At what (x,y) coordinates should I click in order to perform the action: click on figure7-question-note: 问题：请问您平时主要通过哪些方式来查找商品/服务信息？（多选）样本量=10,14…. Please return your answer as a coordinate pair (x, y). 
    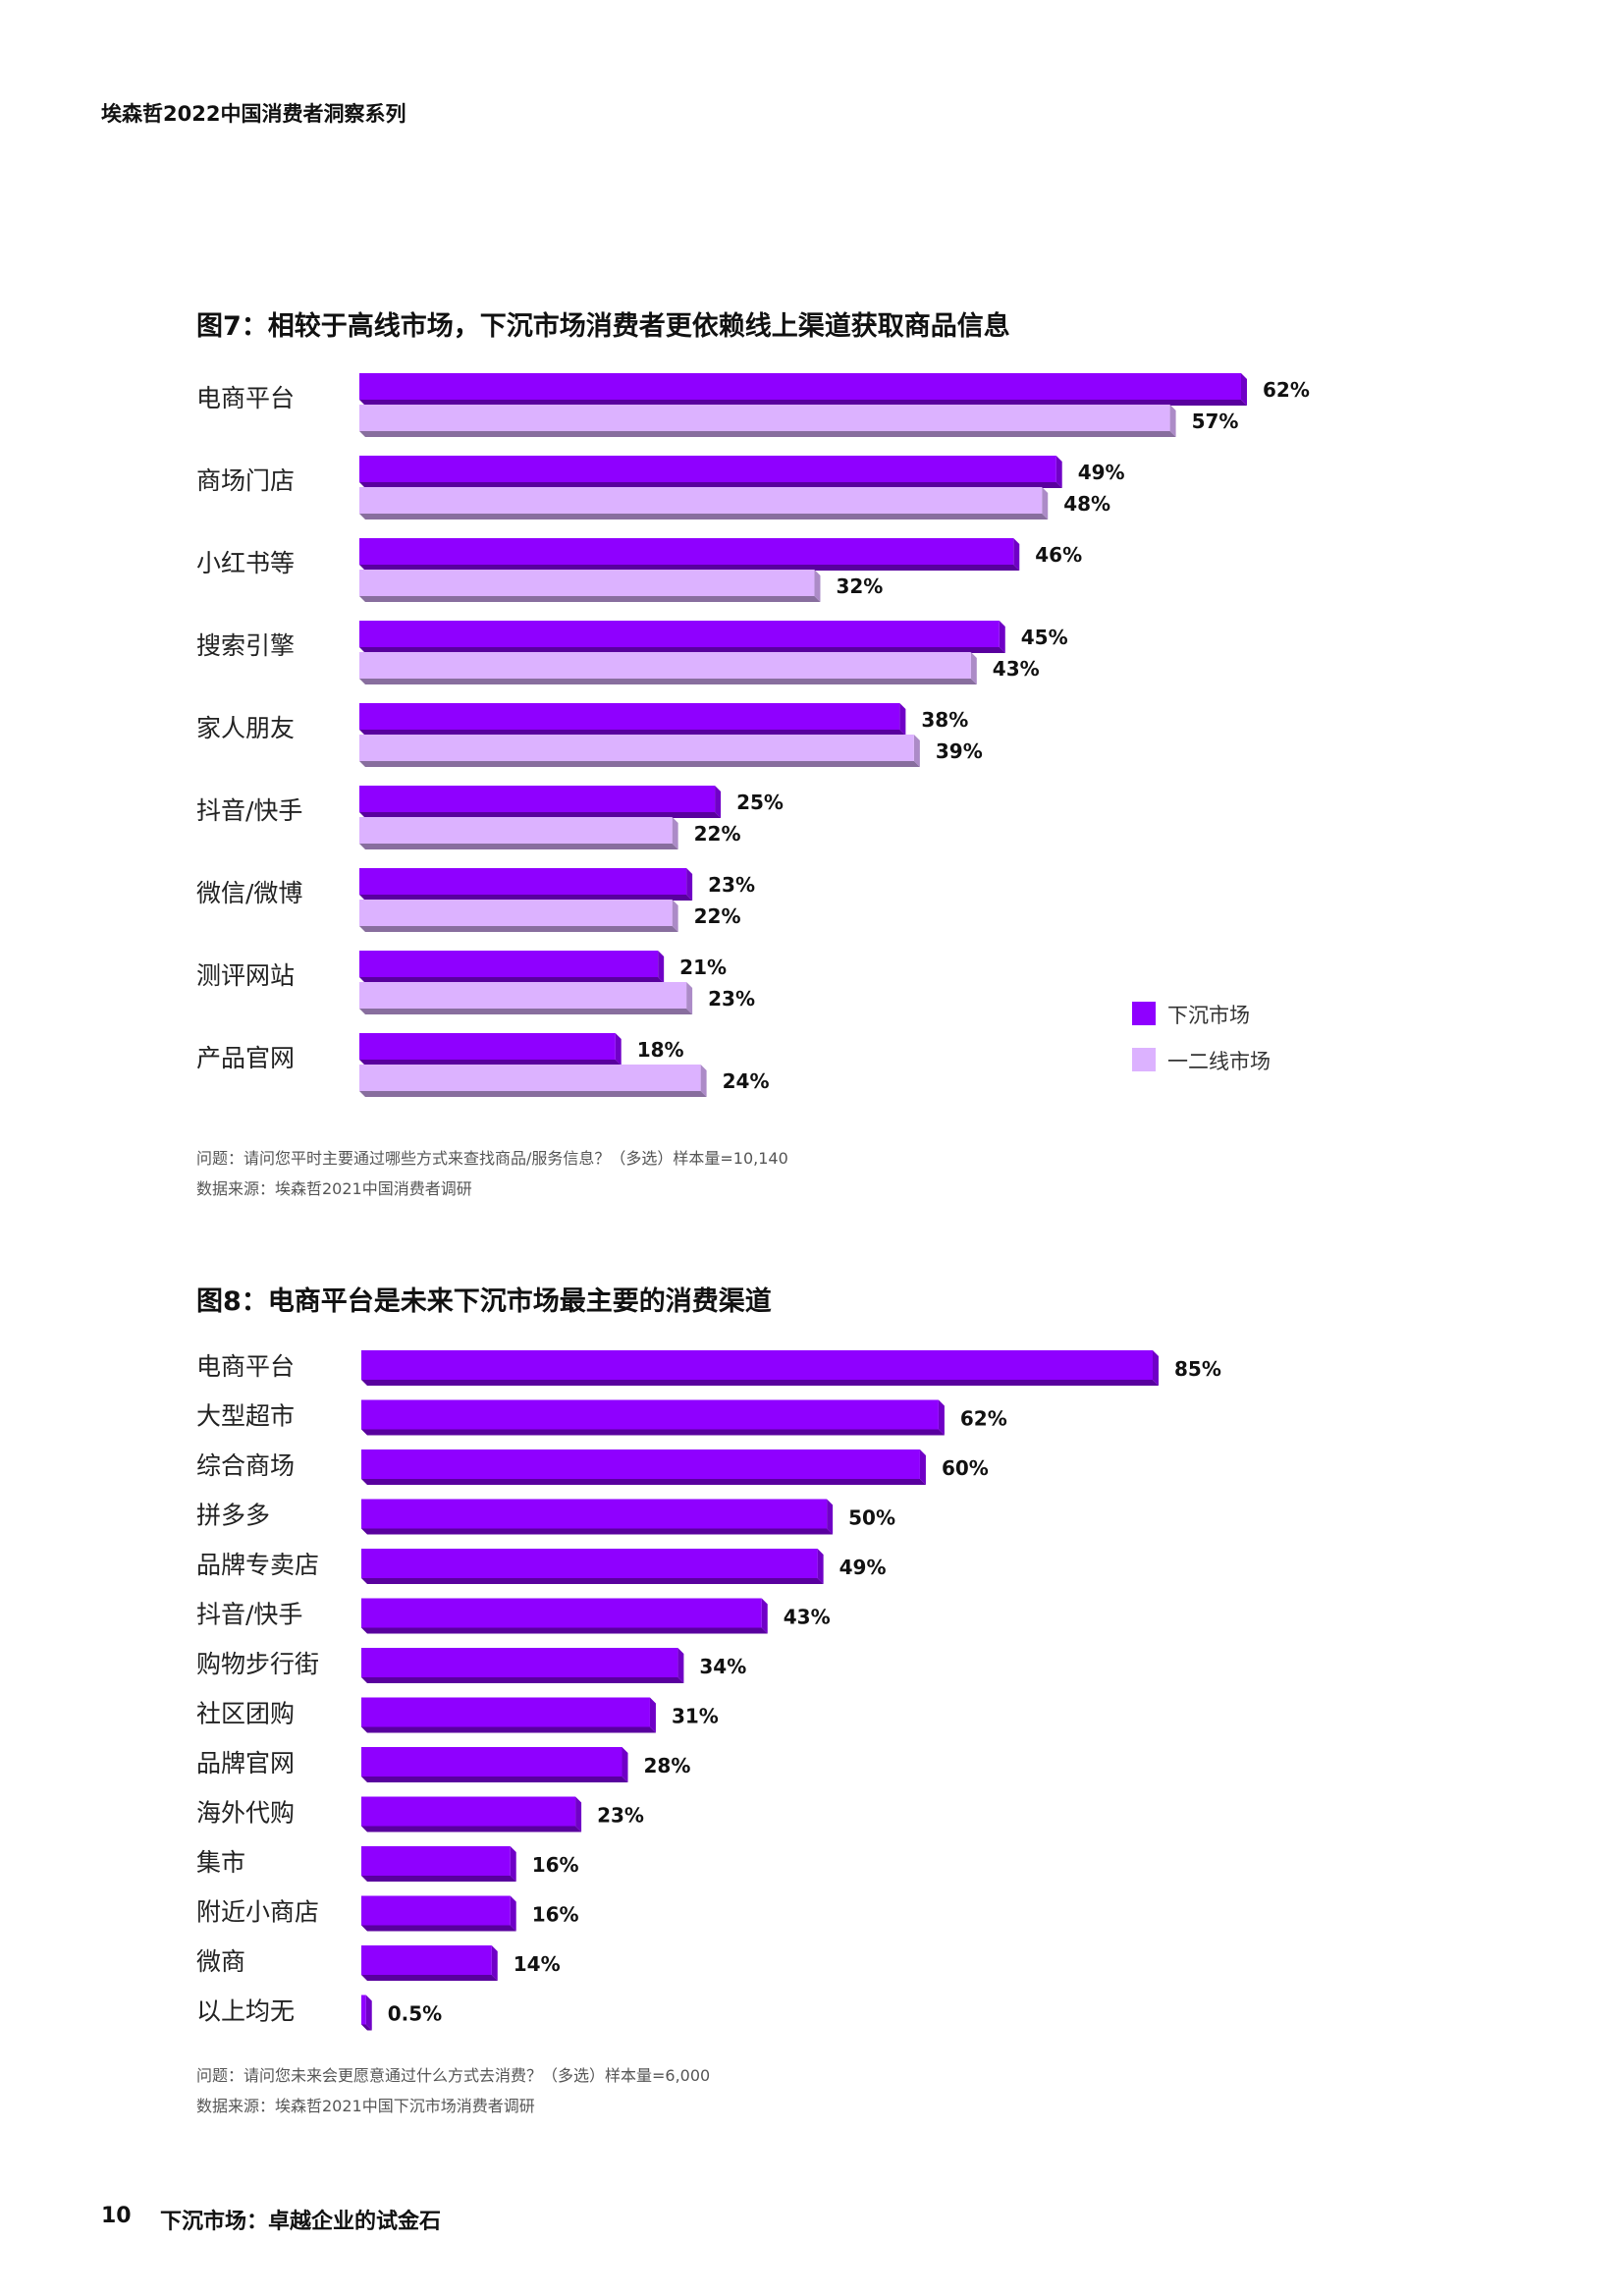
    Looking at the image, I should click on (492, 1158).